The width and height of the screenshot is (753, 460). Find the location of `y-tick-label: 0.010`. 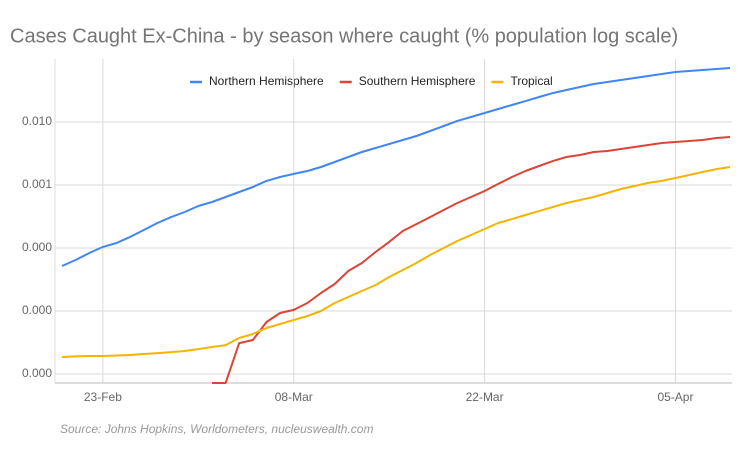

y-tick-label: 0.010 is located at coordinates (37, 121).